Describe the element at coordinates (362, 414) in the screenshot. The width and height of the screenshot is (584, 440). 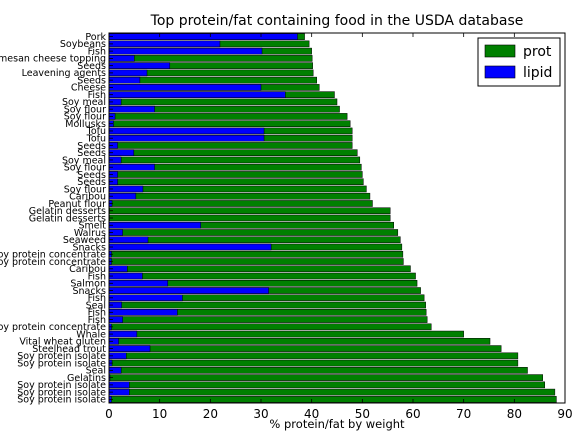
I see `x-tick-label-5: 50` at that location.